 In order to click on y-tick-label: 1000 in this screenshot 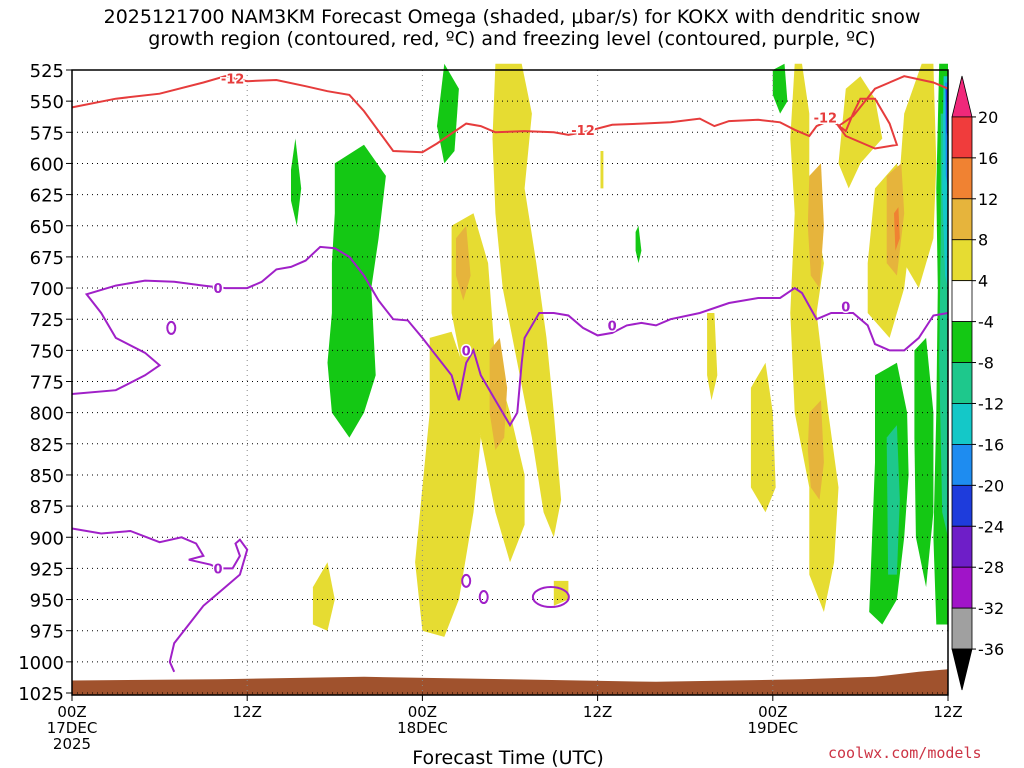, I will do `click(41, 663)`.